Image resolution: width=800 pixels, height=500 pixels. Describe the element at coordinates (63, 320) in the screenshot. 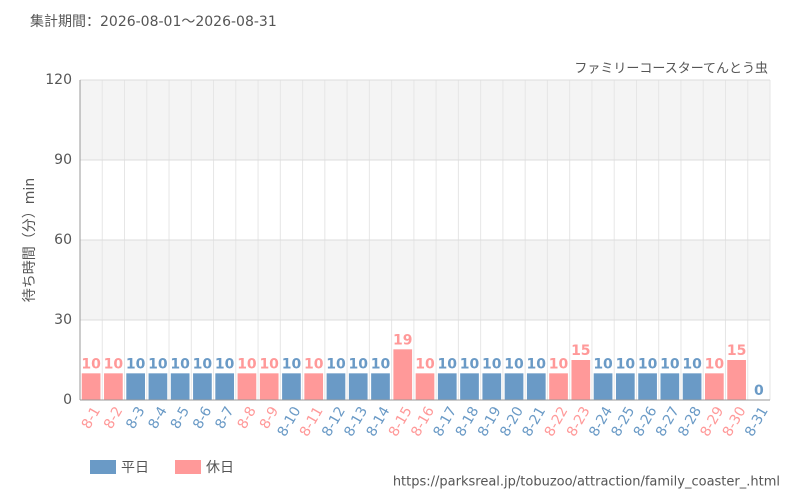

I see `y-tick-label: 30` at that location.